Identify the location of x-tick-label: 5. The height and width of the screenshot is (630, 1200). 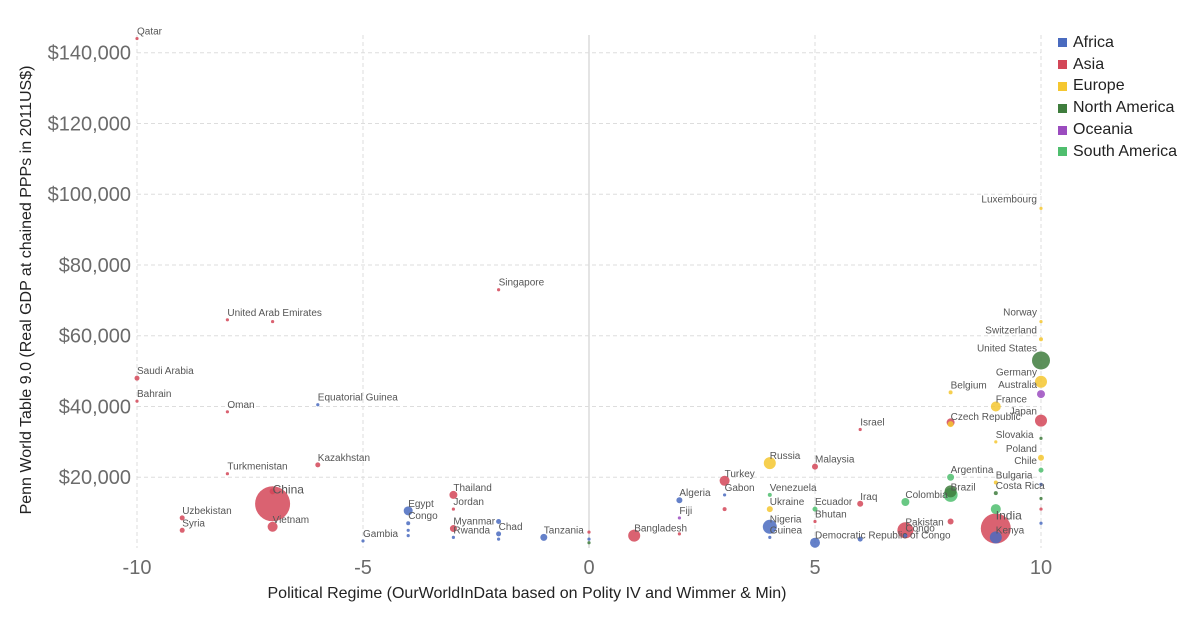
(814, 568).